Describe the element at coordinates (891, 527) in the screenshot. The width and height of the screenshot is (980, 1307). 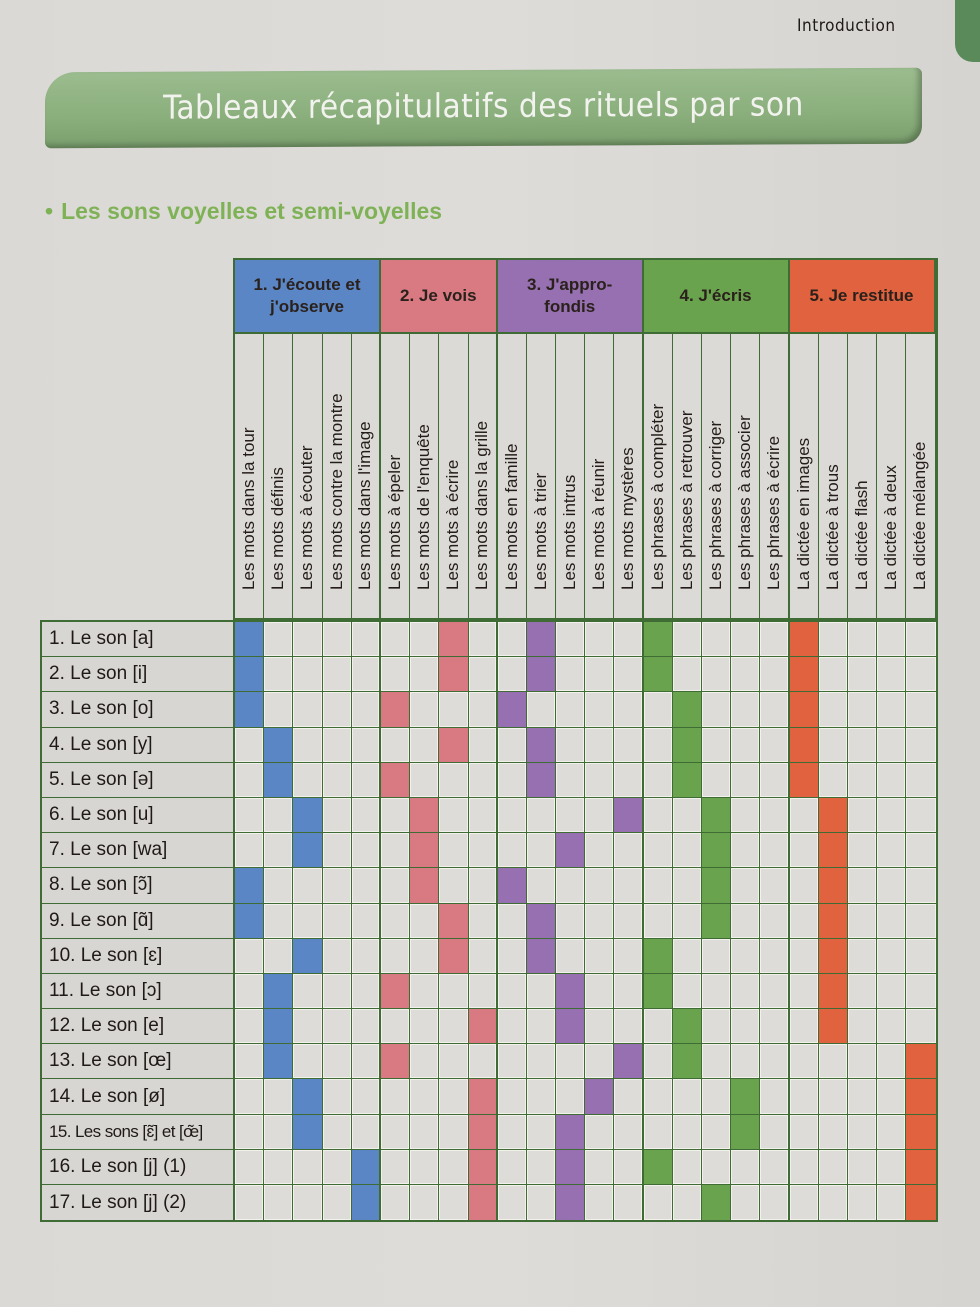
I see `column-header-label: La dictée à deux` at that location.